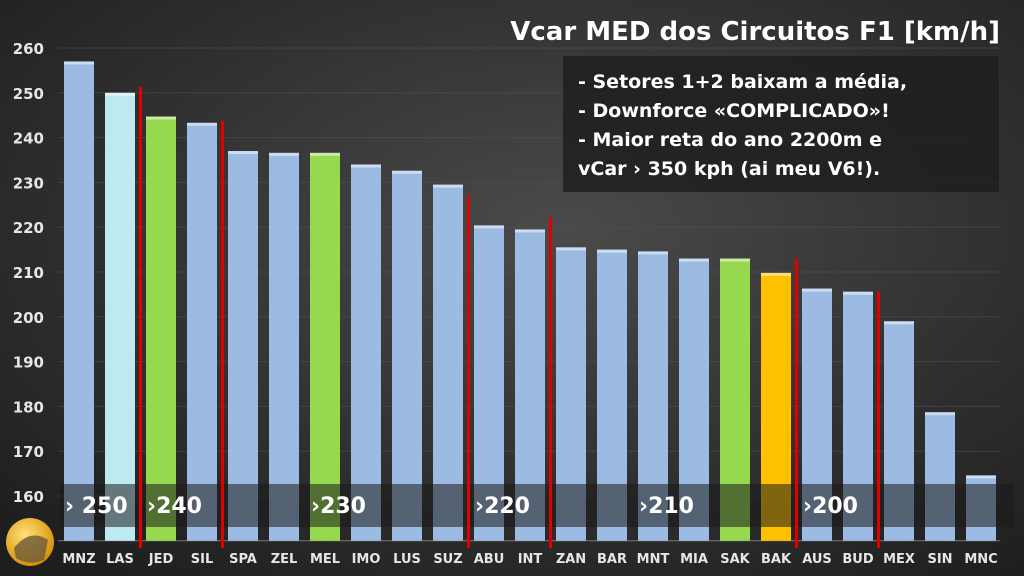  What do you see at coordinates (666, 506) in the screenshot?
I see `band-label: ›210` at bounding box center [666, 506].